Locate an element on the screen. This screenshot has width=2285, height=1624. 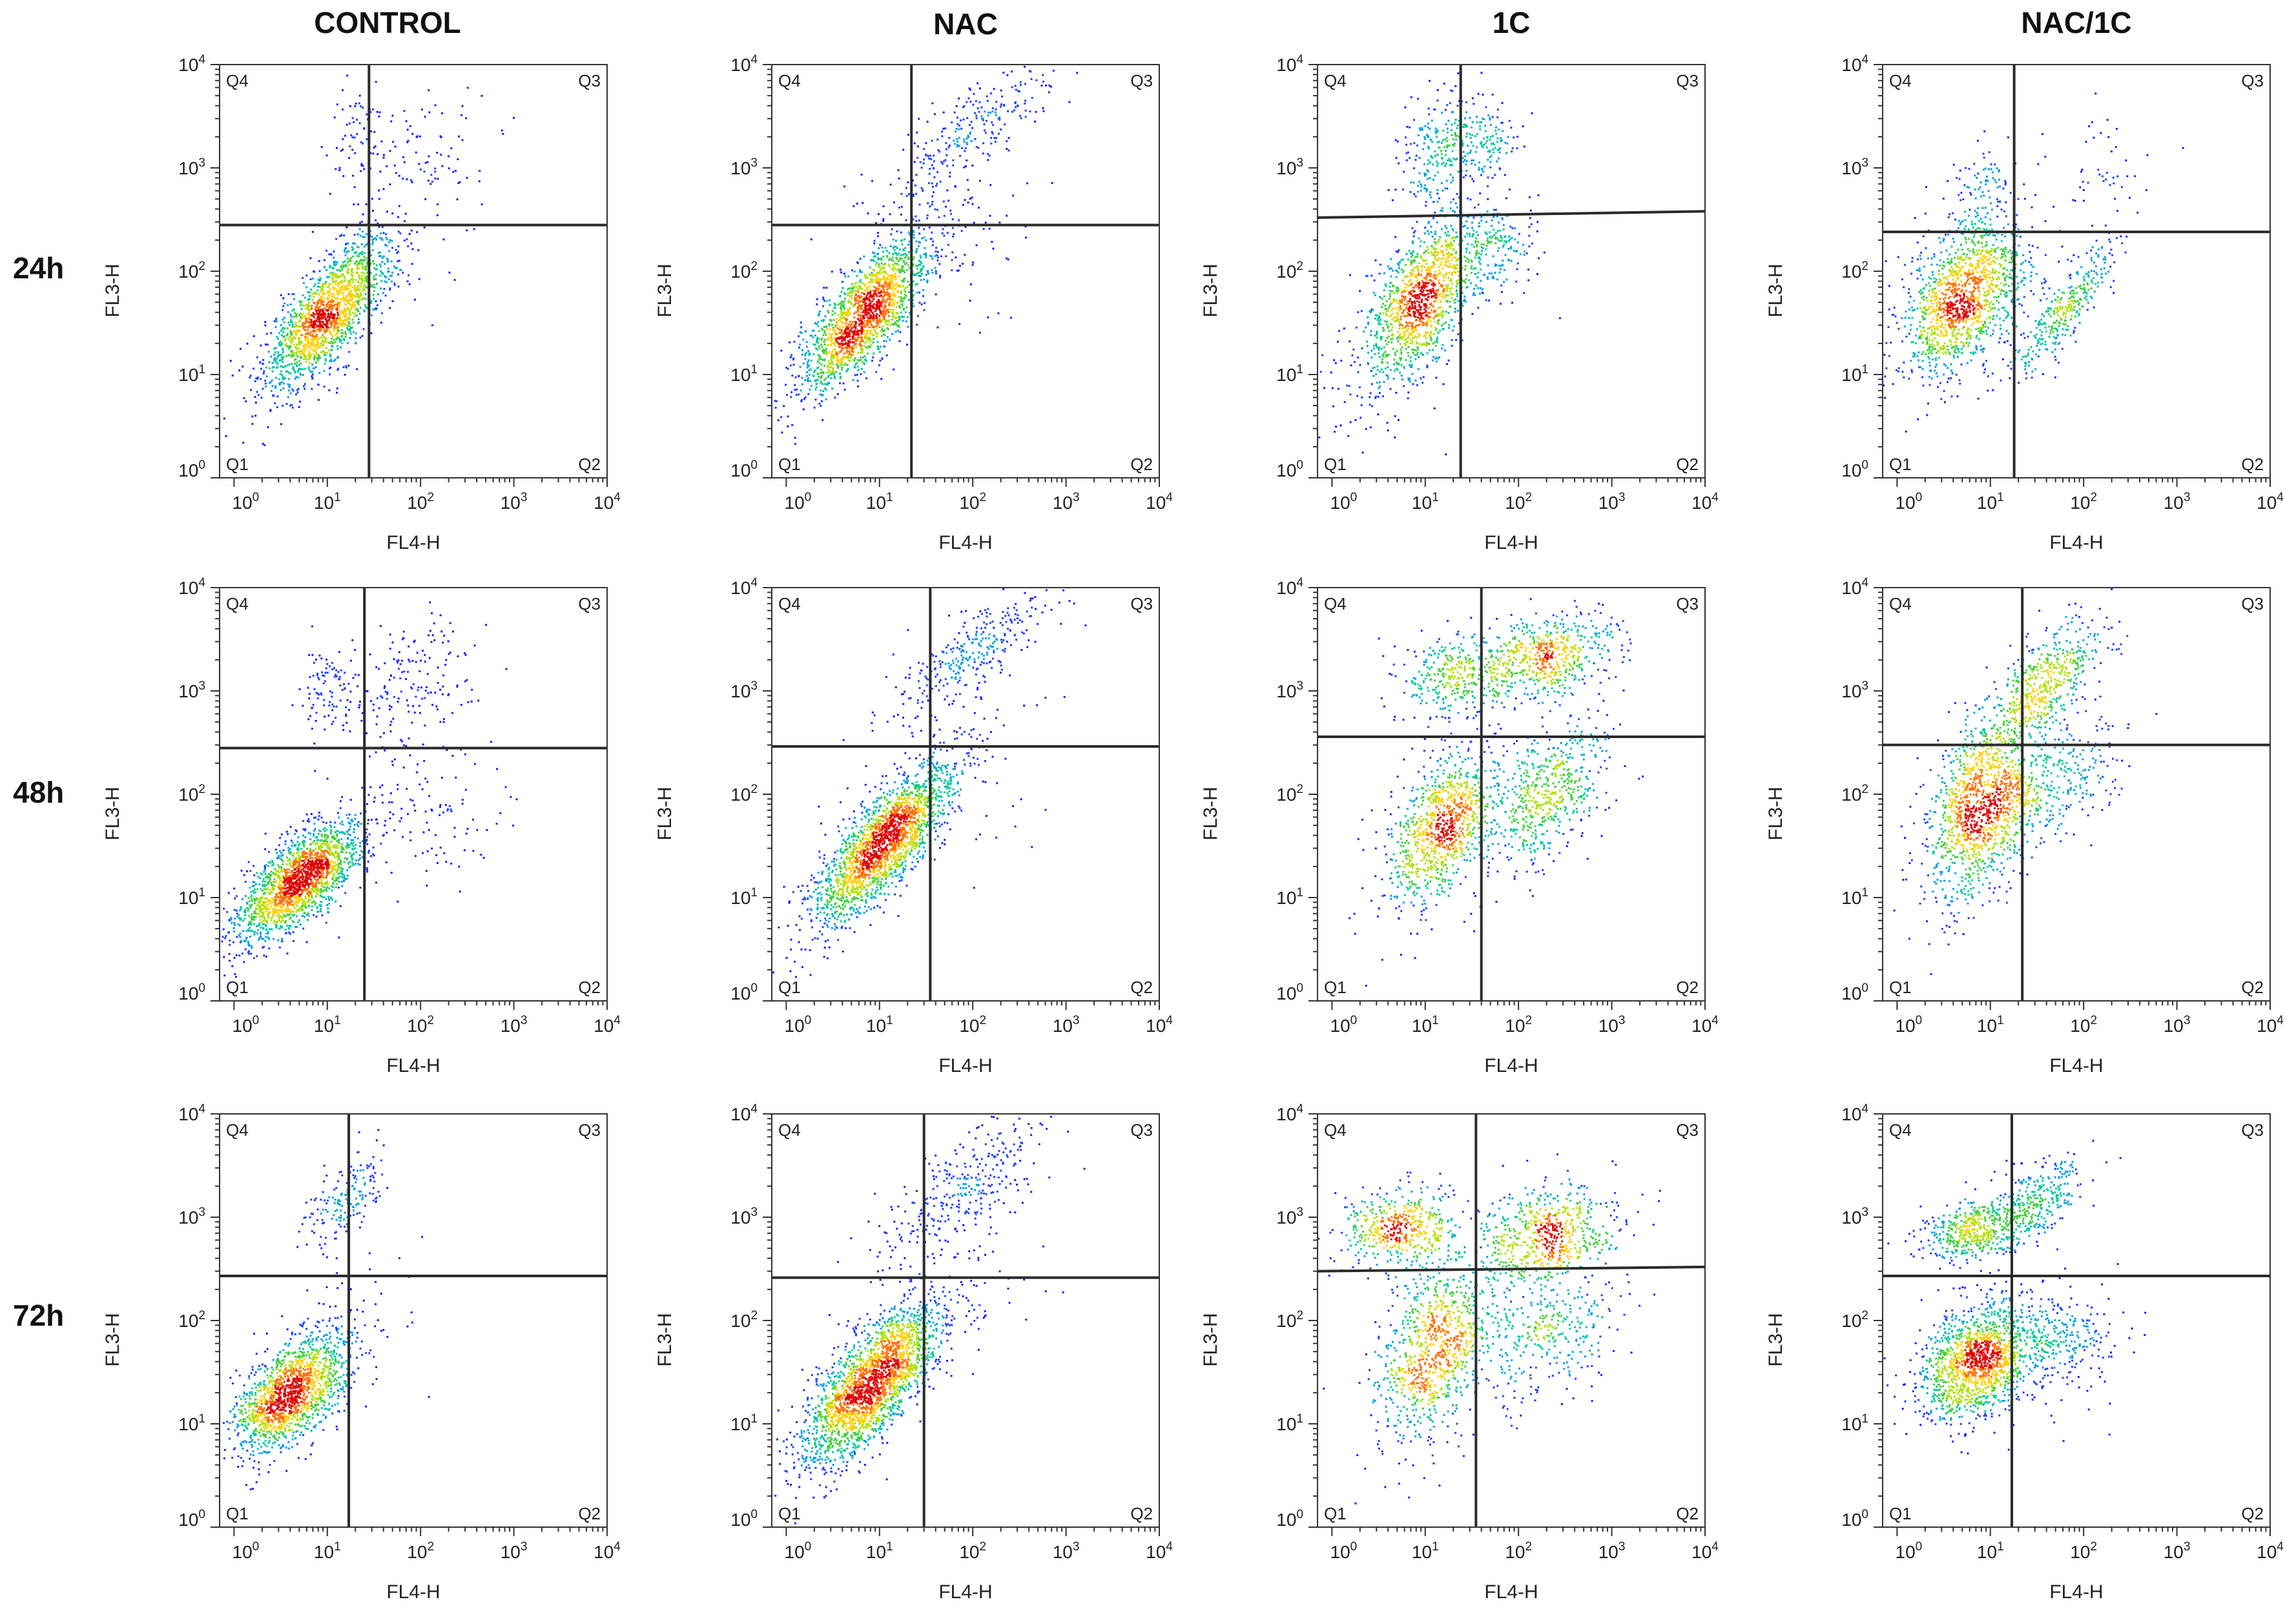
y-tick-exponent: 0 is located at coordinates (202, 465).